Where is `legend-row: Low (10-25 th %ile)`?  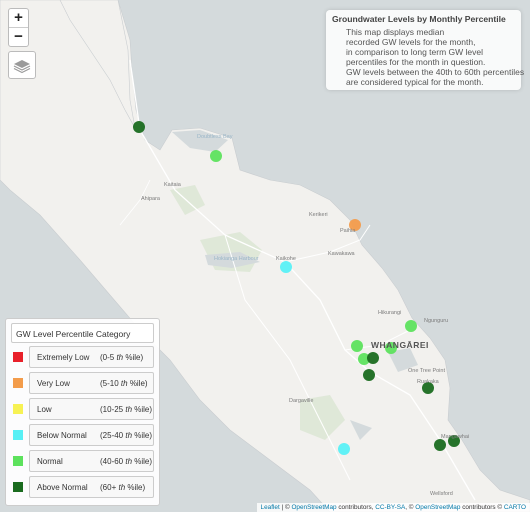
legend-row: Low (10-25 th %ile) is located at coordinates (82, 409).